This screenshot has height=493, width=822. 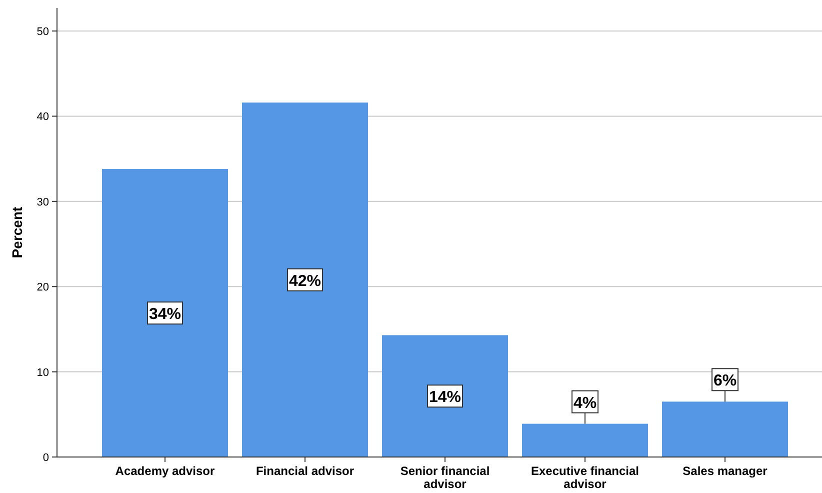 I want to click on data-label: 42%, so click(x=305, y=281).